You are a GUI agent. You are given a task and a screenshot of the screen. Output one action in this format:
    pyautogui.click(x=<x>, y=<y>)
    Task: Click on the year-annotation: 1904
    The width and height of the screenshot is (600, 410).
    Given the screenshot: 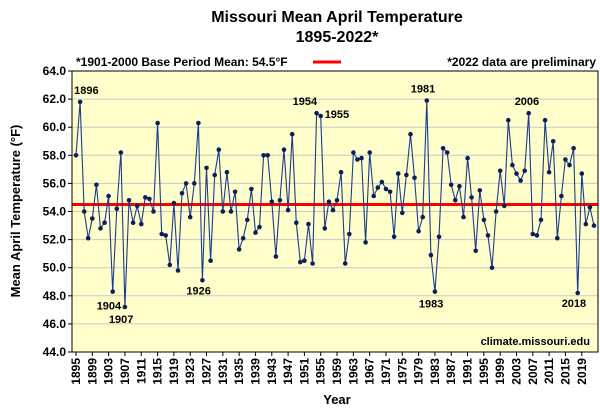 What is the action you would take?
    pyautogui.click(x=109, y=307)
    